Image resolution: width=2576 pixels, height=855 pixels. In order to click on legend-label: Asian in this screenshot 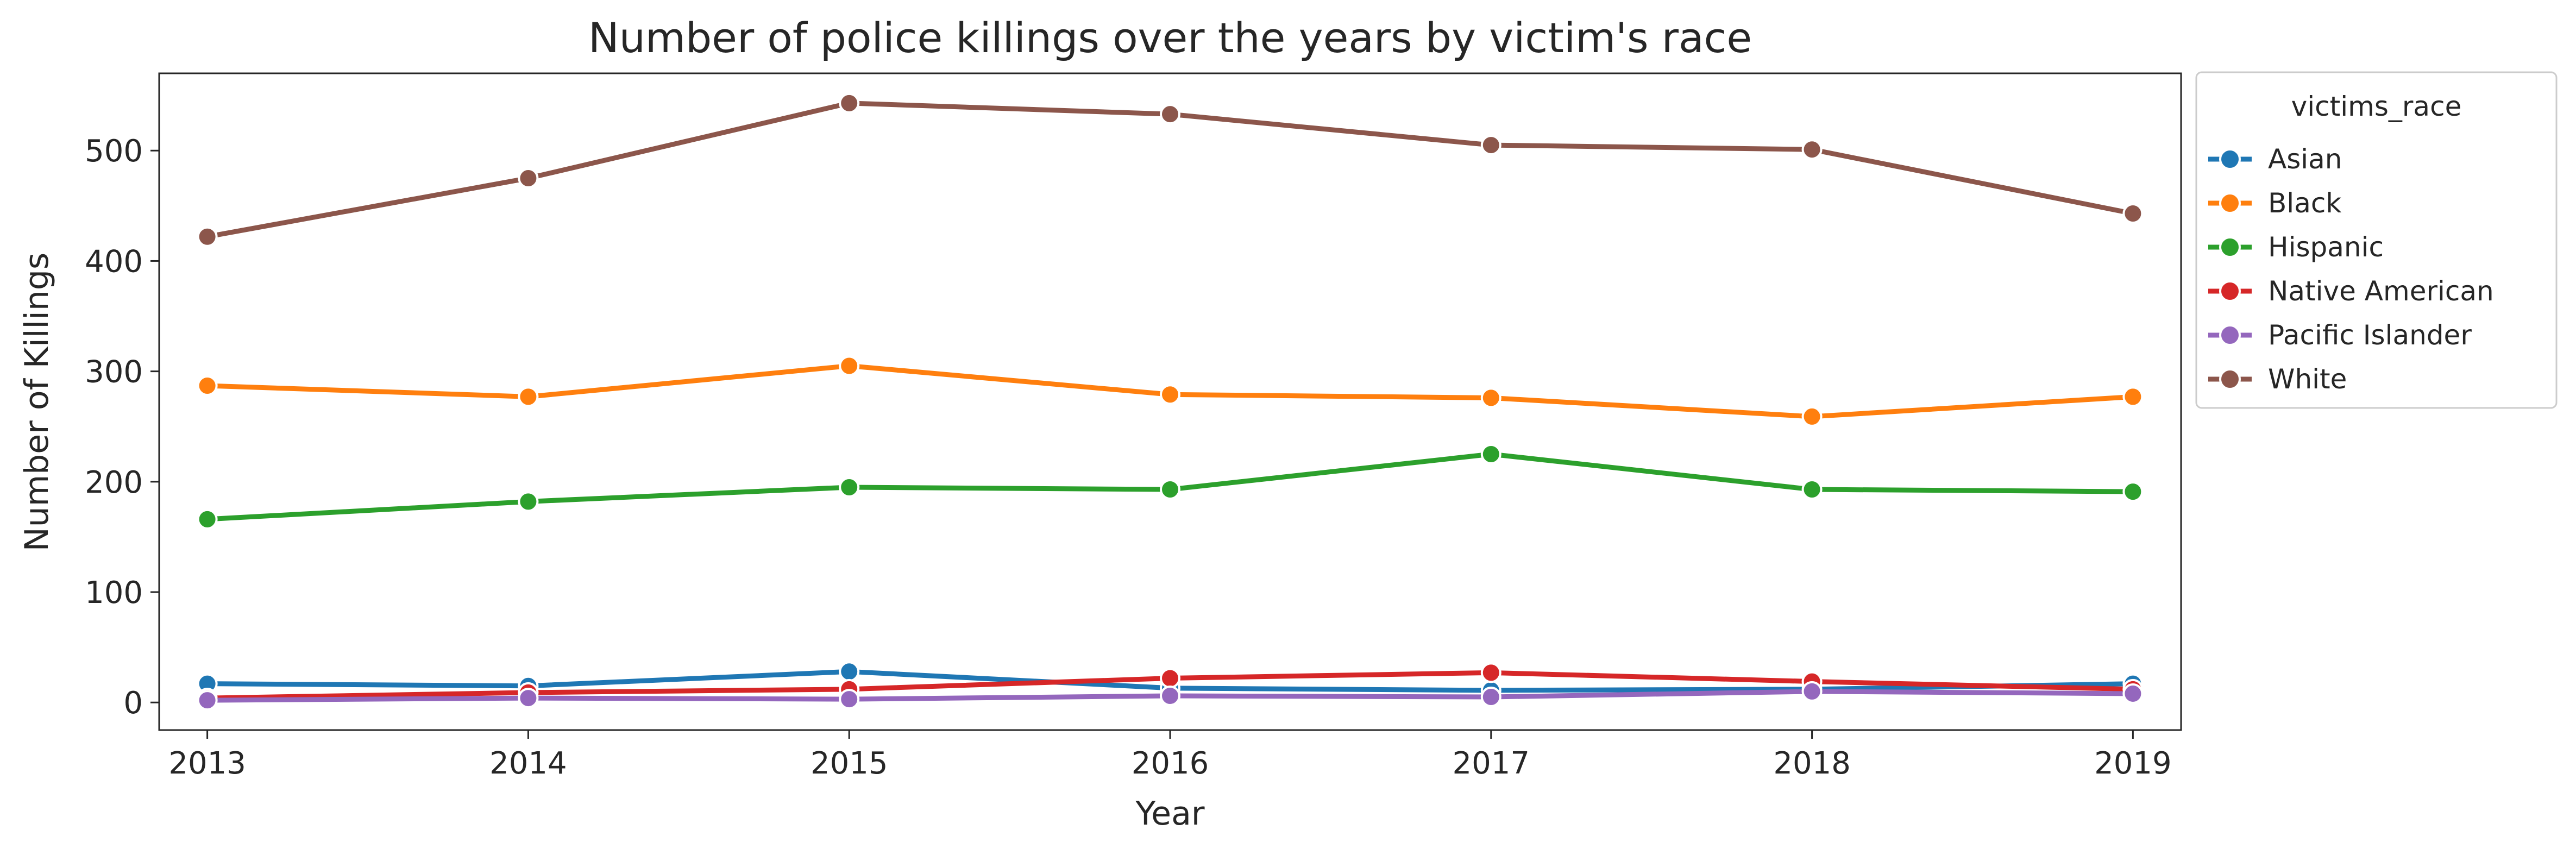, I will do `click(2305, 159)`.